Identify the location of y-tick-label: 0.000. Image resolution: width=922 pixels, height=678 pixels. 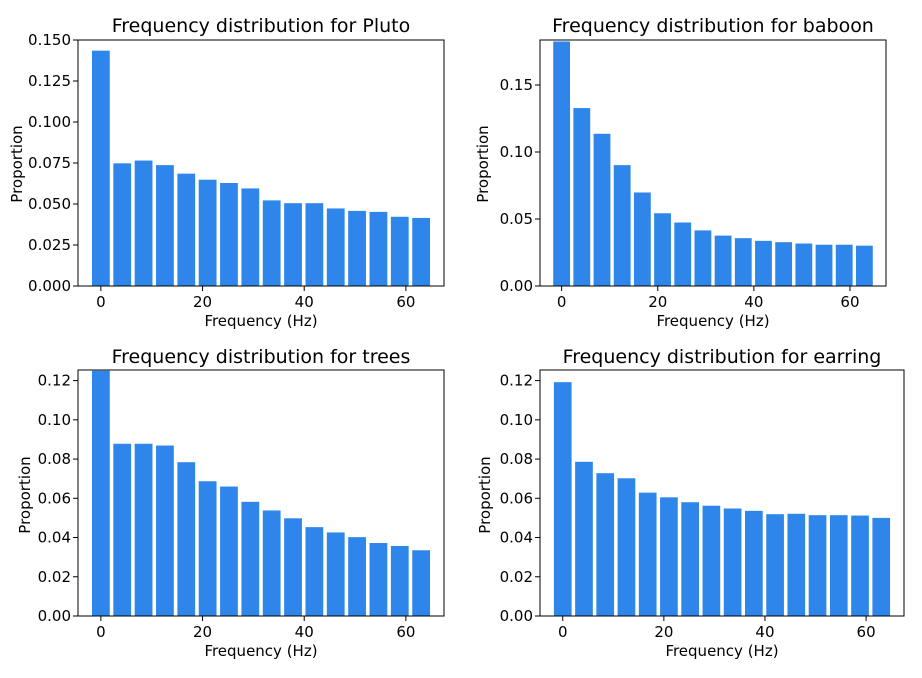
(49, 286).